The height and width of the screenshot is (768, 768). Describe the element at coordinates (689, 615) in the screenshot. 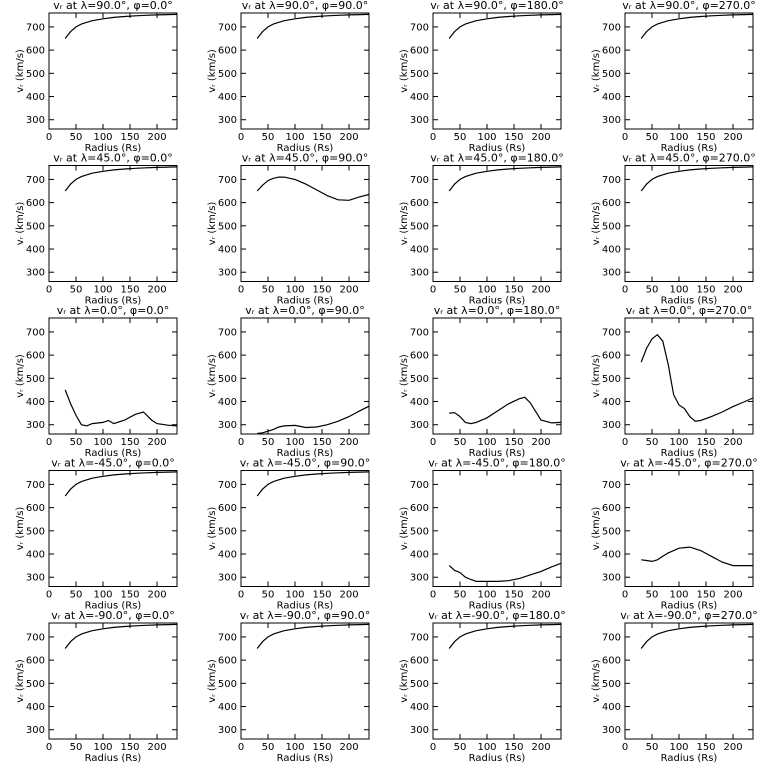

I see `chart-title: vᵣ at λ=-90.0°, φ=270.0°` at that location.